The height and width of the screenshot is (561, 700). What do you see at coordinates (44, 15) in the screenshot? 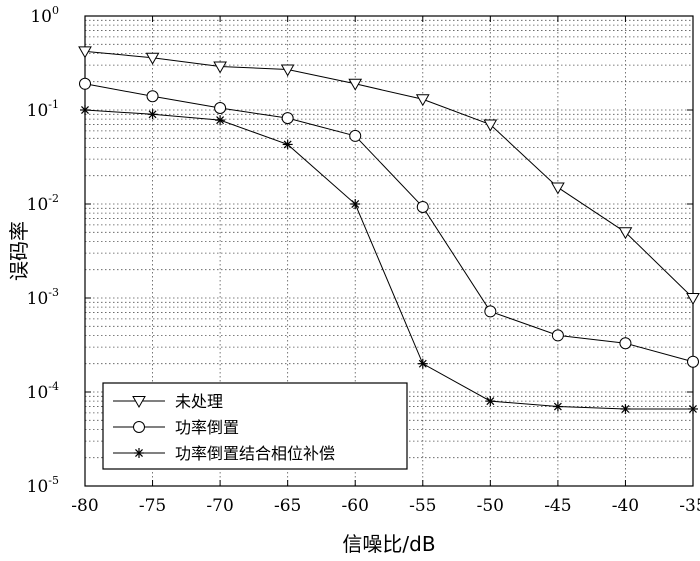
I see `y-tick-label: 10⁰` at bounding box center [44, 15].